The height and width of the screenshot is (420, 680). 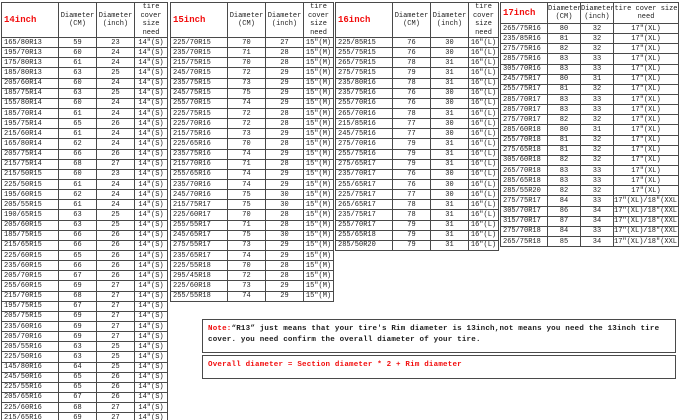 What do you see at coordinates (524, 49) in the screenshot?
I see `tire-size-cell: 275/75R16` at bounding box center [524, 49].